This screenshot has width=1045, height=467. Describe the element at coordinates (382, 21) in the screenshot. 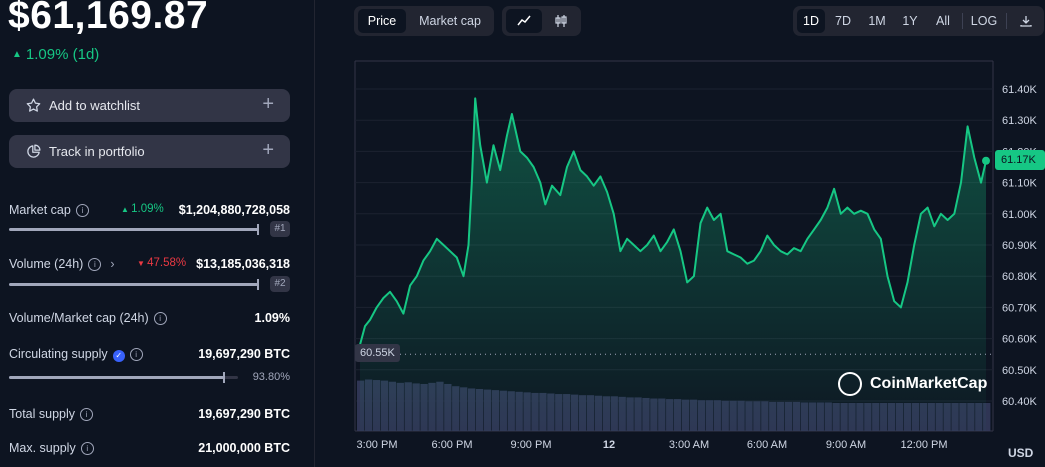

I see `tab-price: Price` at that location.